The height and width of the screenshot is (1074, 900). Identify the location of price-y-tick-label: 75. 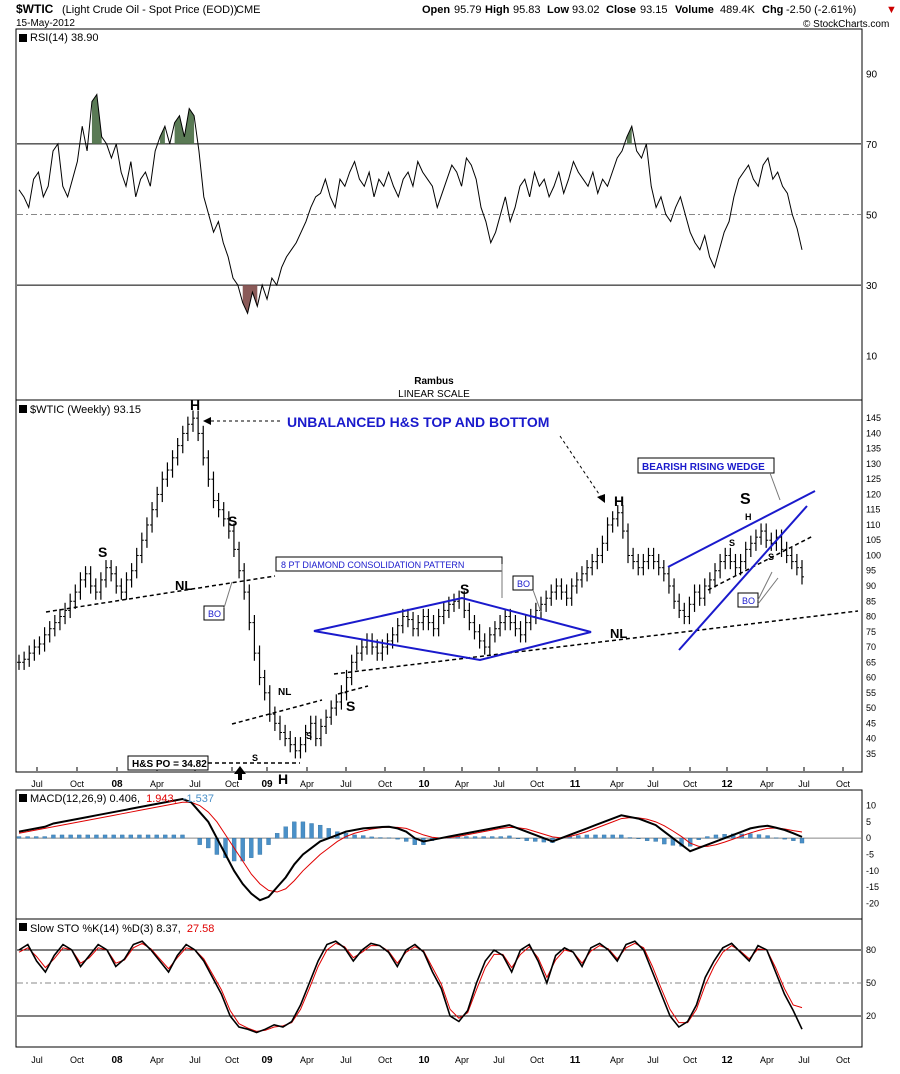
(871, 632).